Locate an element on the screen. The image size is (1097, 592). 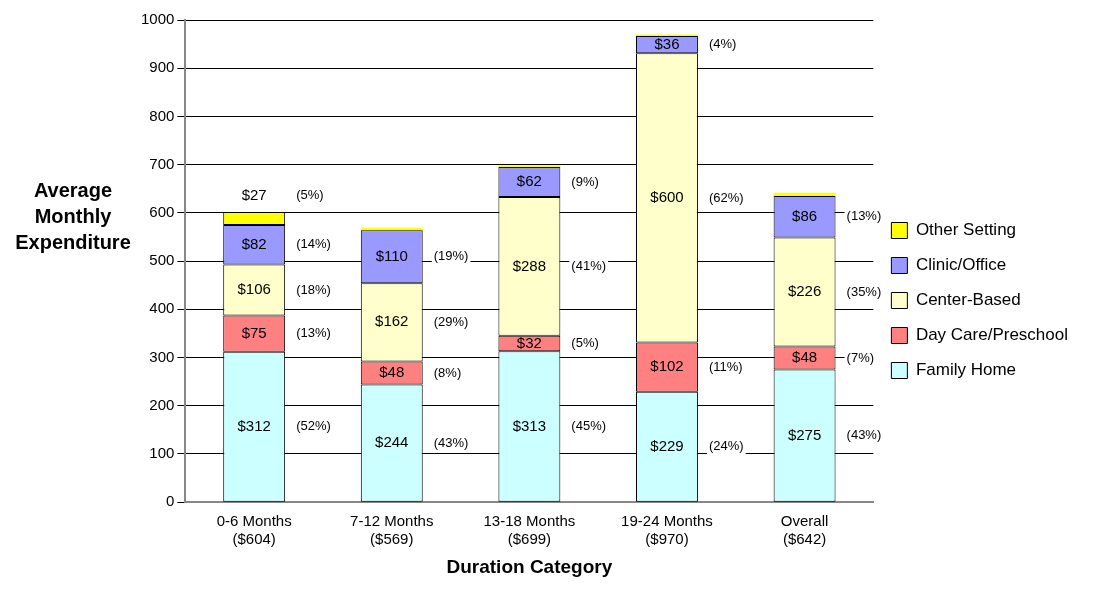
x-tick-label: 7-12 Months ($569) is located at coordinates (392, 530).